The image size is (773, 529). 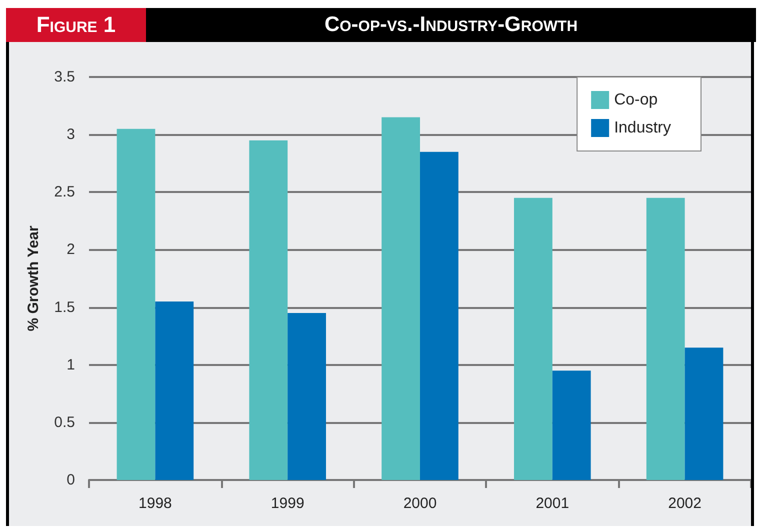 I want to click on y-tick-label: 2, so click(x=70, y=249).